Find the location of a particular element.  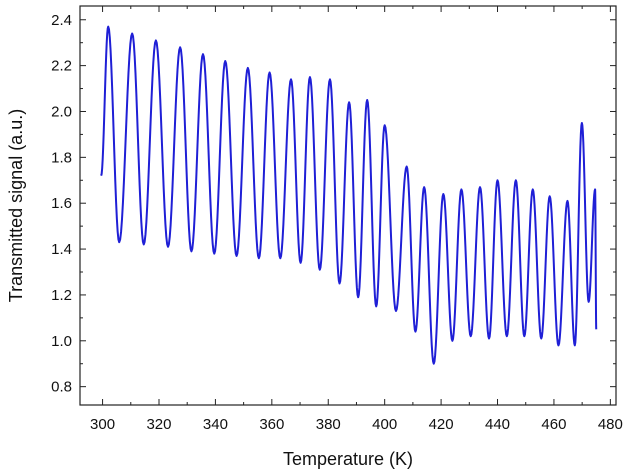

y-tick-label: 1.4 is located at coordinates (61, 249).